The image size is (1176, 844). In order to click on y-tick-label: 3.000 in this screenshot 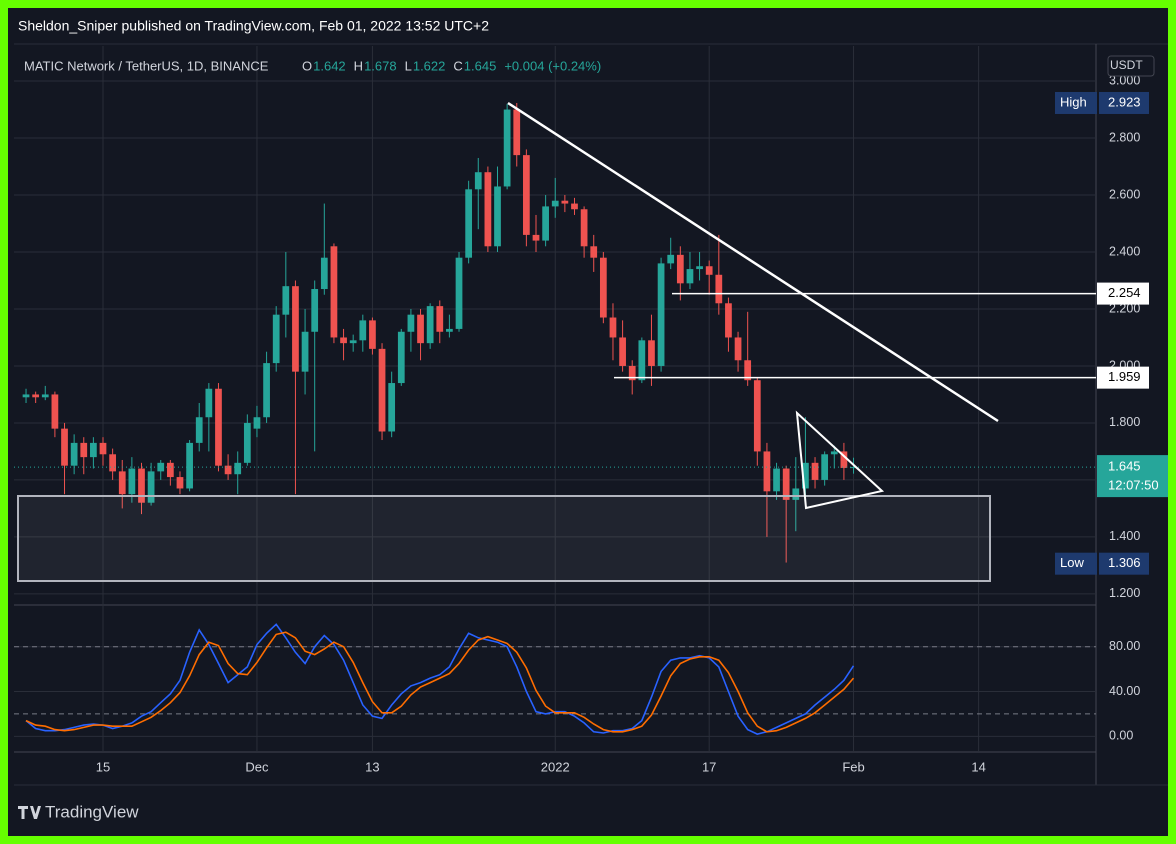, I will do `click(1124, 80)`.